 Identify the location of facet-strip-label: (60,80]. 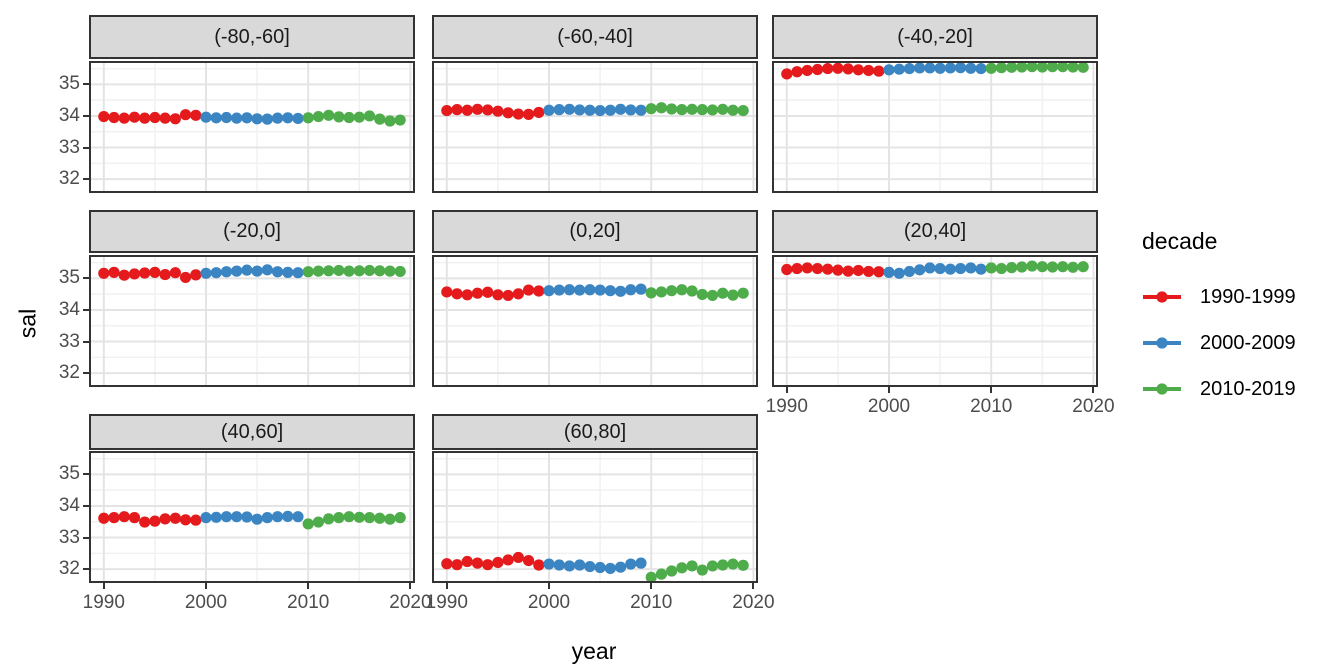
(595, 431).